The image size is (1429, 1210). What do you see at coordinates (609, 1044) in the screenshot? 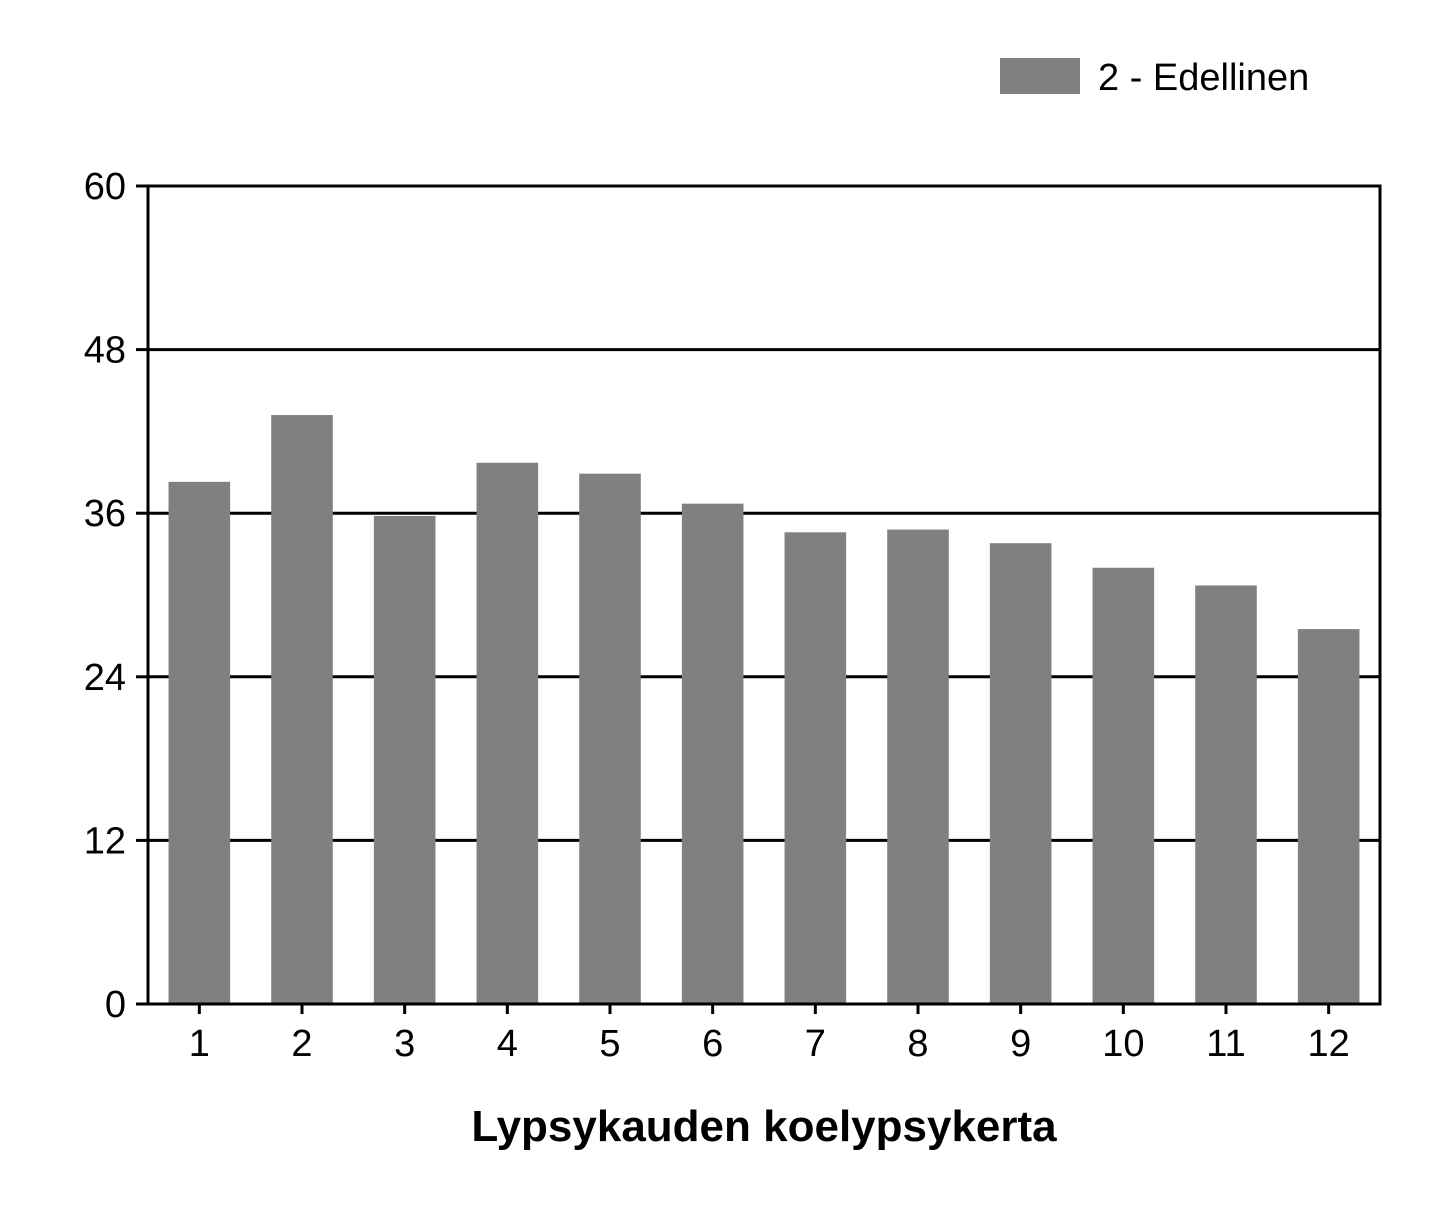
I see `x-tick-label: 5` at bounding box center [609, 1044].